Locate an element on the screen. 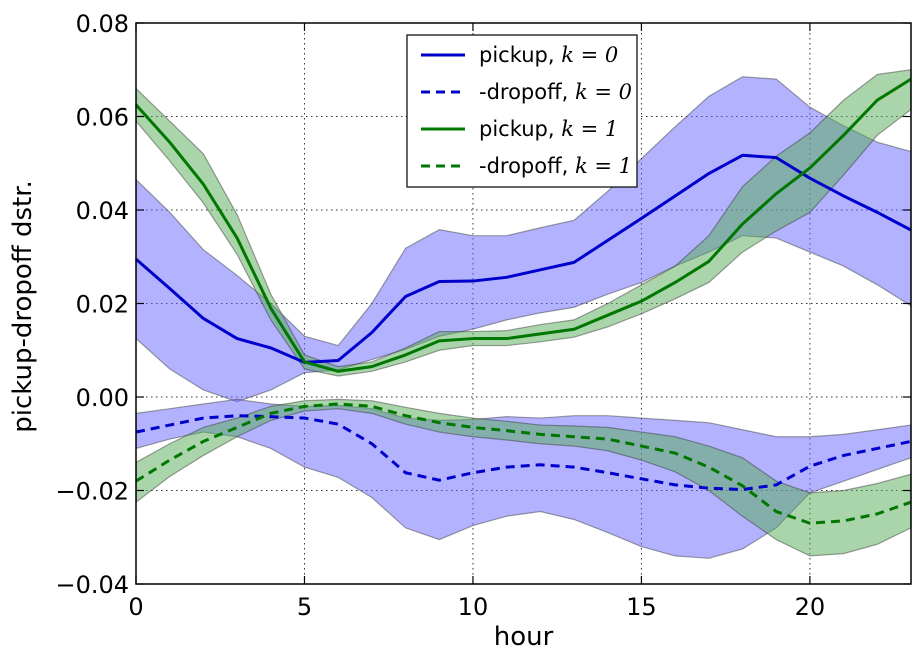  y-tick-label: −0.04 is located at coordinates (92, 585).